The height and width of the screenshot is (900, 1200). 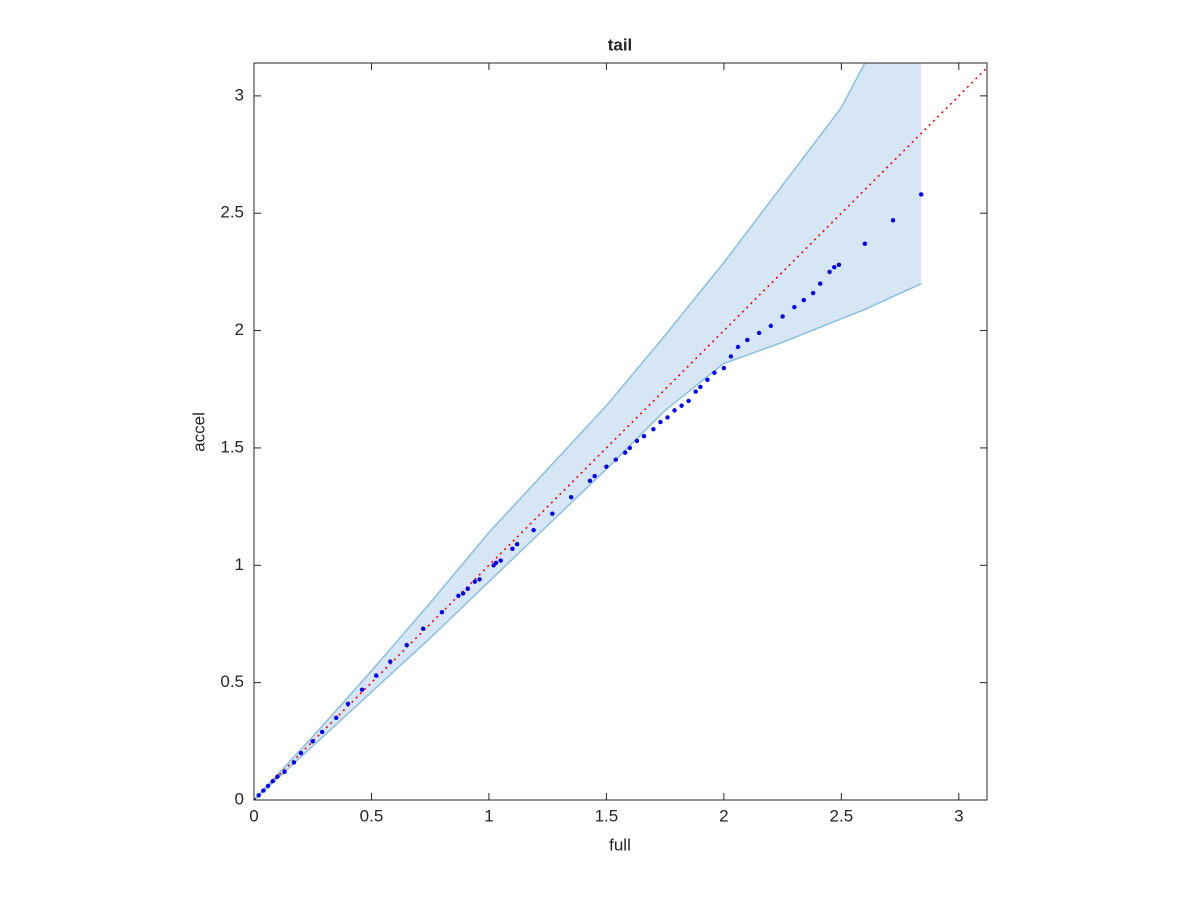 I want to click on x-tick-label: 1.5, so click(x=607, y=815).